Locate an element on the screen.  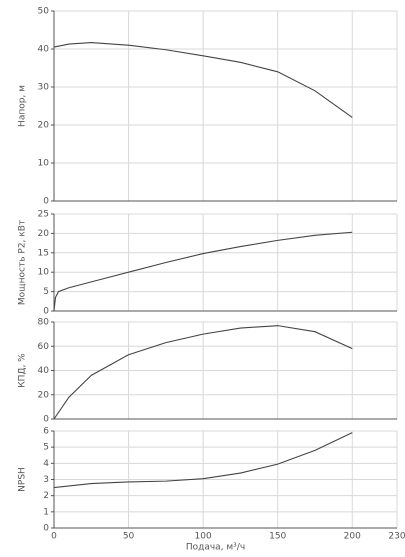
x-tick-label: 150 is located at coordinates (277, 537).